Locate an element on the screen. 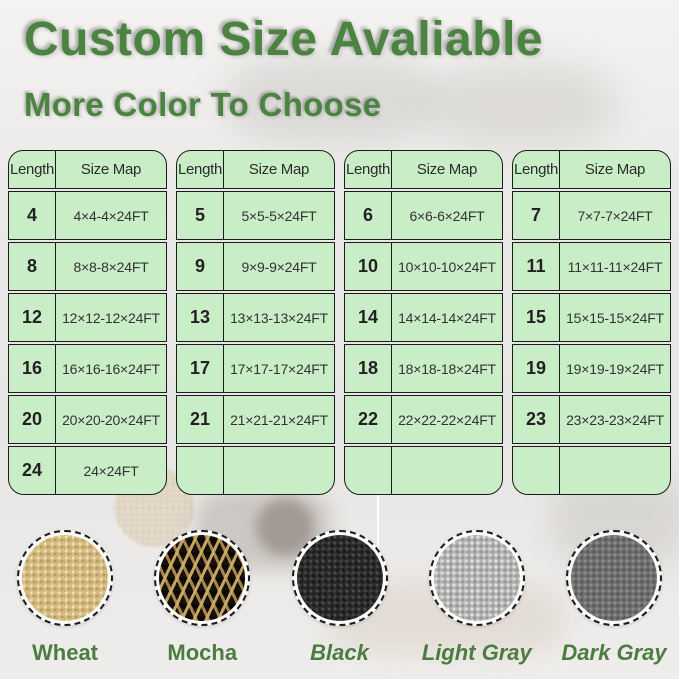 Image resolution: width=679 pixels, height=679 pixels. length-cell: 16 is located at coordinates (32, 368).